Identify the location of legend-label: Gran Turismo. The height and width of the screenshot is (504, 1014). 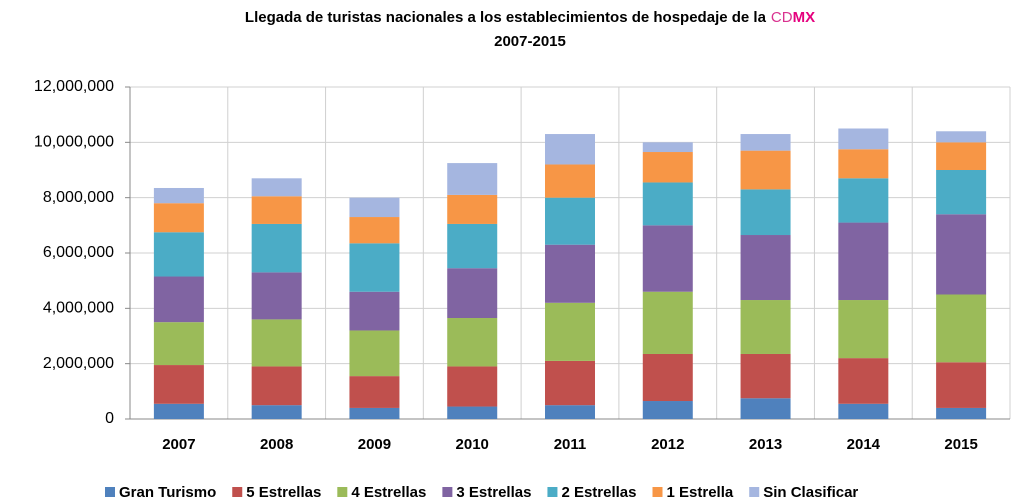
(167, 492).